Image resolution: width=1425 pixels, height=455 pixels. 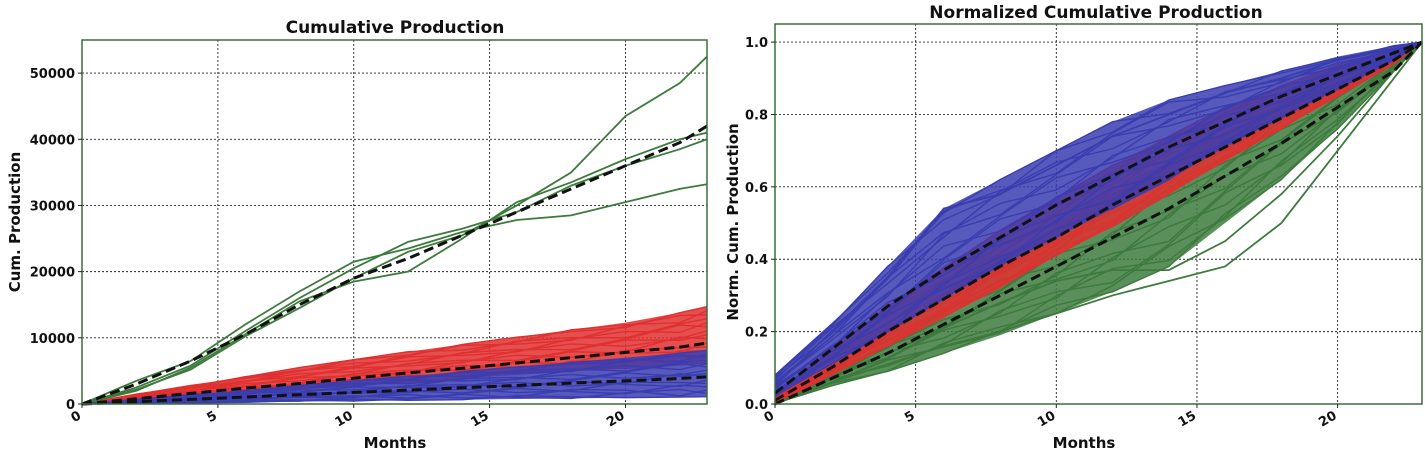 I want to click on y-tick-label: 0.4, so click(x=756, y=260).